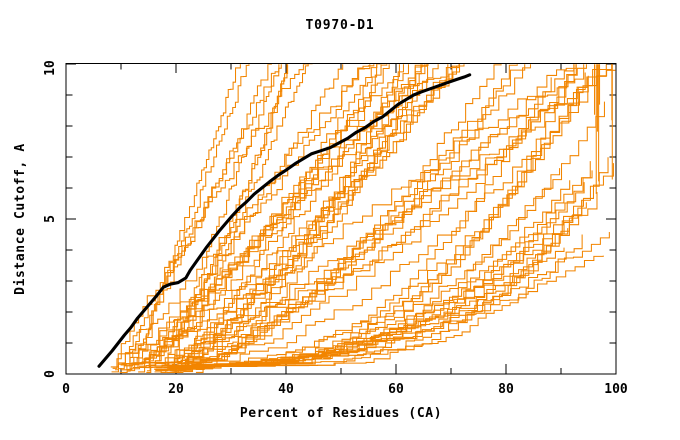 The height and width of the screenshot is (440, 680). What do you see at coordinates (286, 389) in the screenshot?
I see `x-tick-label: 40` at bounding box center [286, 389].